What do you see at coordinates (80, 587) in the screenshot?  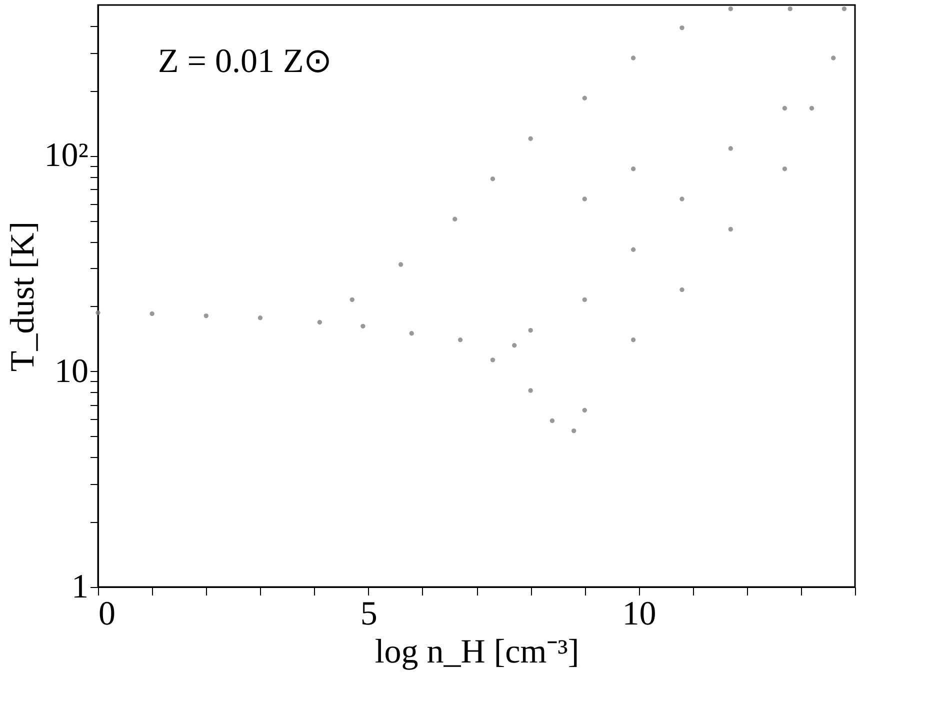 I see `y-tick-label: 1` at bounding box center [80, 587].